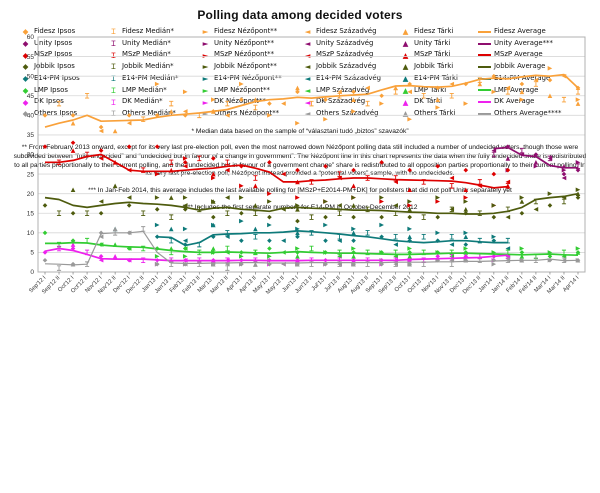  Describe the element at coordinates (51, 89) in the screenshot. I see `legend-label: LMP Ipsos` at that location.